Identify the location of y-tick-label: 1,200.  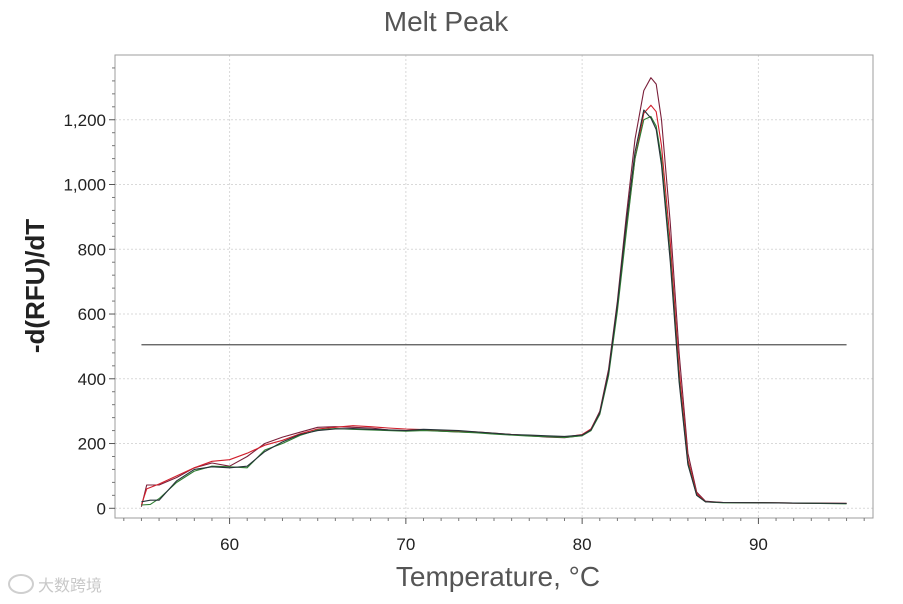
(84, 120).